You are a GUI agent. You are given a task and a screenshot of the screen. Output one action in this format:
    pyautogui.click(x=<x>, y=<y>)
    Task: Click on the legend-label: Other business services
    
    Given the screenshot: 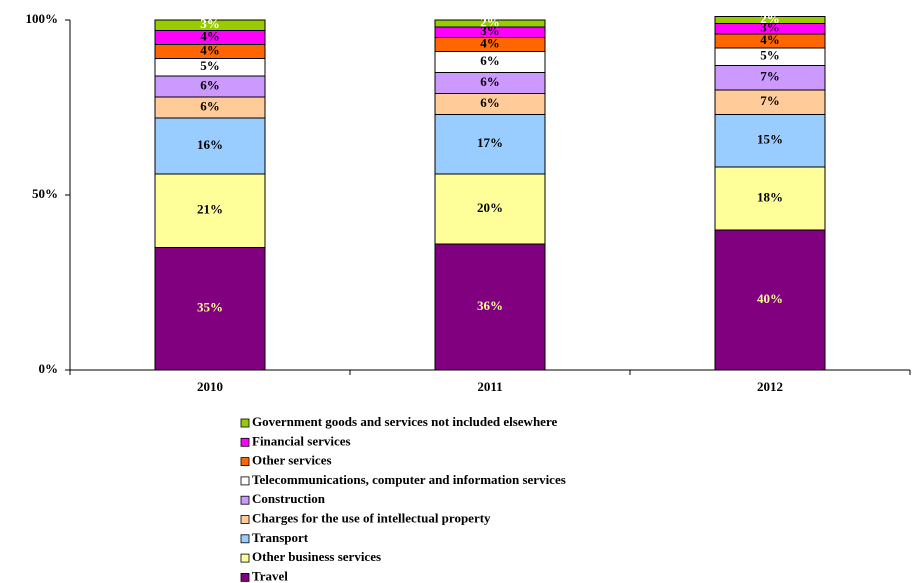 What is the action you would take?
    pyautogui.click(x=316, y=556)
    